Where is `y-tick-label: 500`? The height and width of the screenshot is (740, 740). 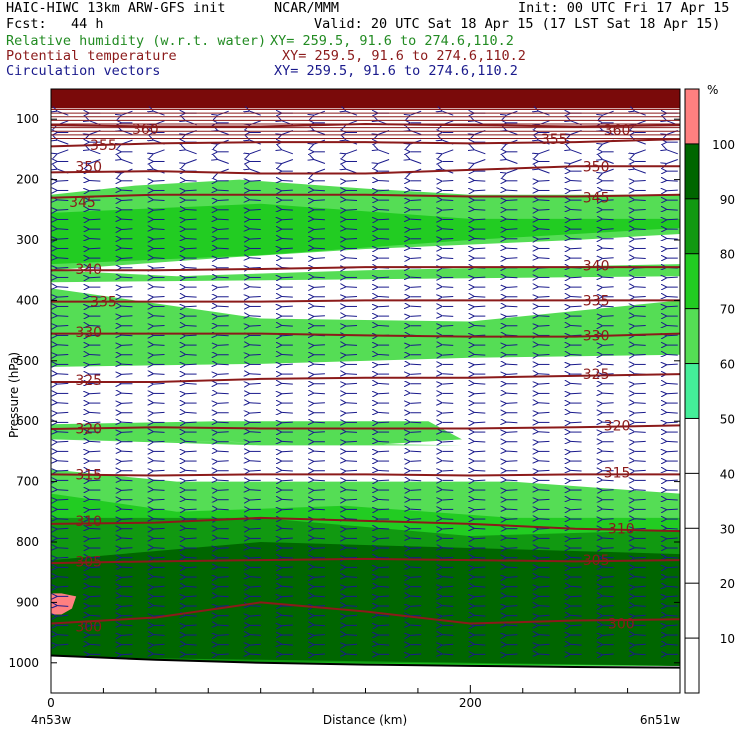 y-tick-label: 500 is located at coordinates (27, 361).